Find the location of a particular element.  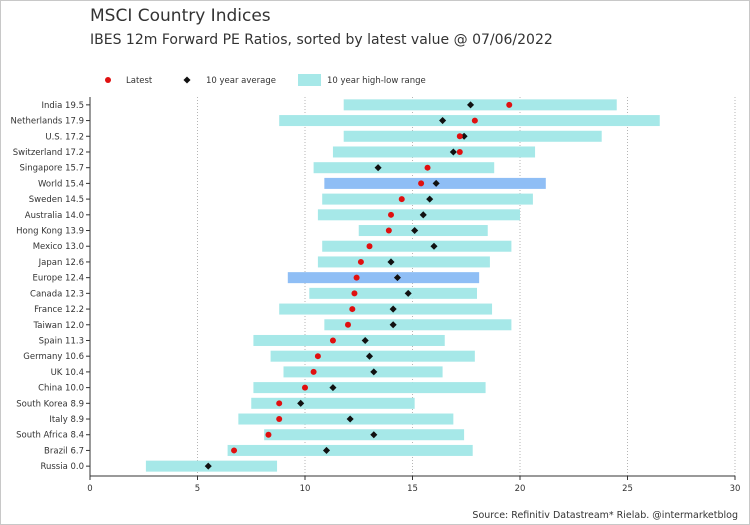

x-tick-label: 15 is located at coordinates (412, 489).